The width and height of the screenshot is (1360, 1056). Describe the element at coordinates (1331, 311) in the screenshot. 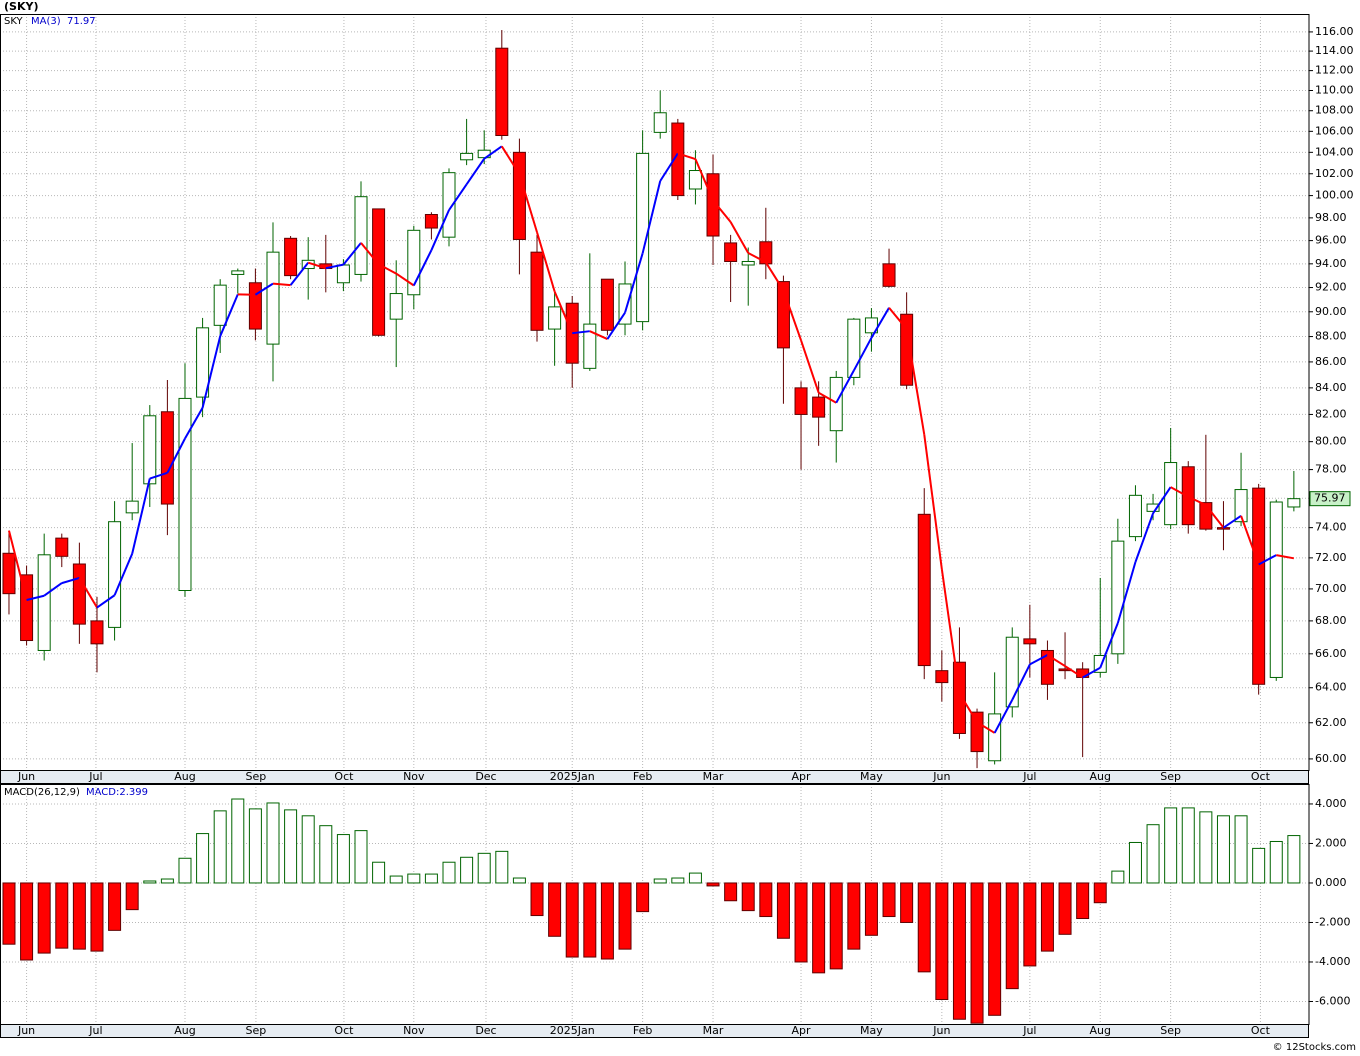

I see `y-tick-label: 90.00` at that location.